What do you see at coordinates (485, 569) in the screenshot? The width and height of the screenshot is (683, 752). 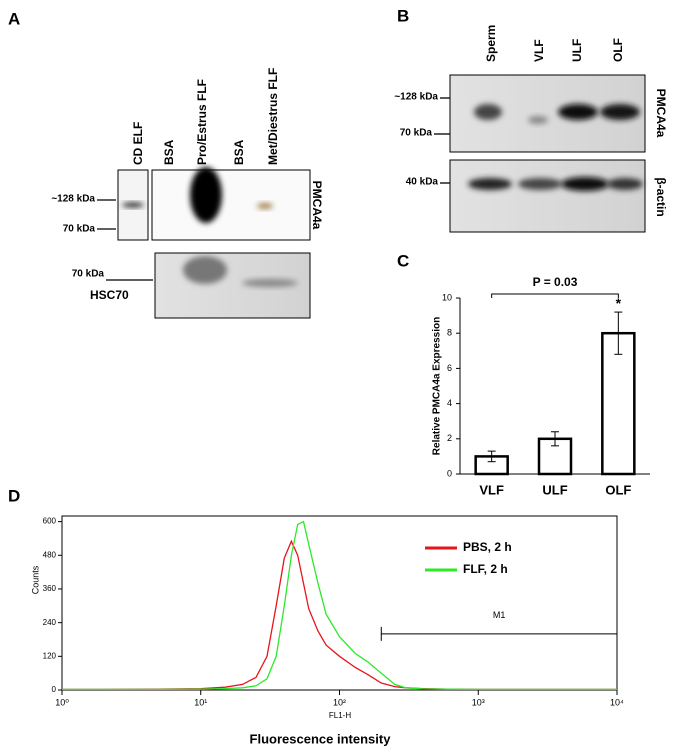 I see `legend-label: FLF, 2 h` at bounding box center [485, 569].